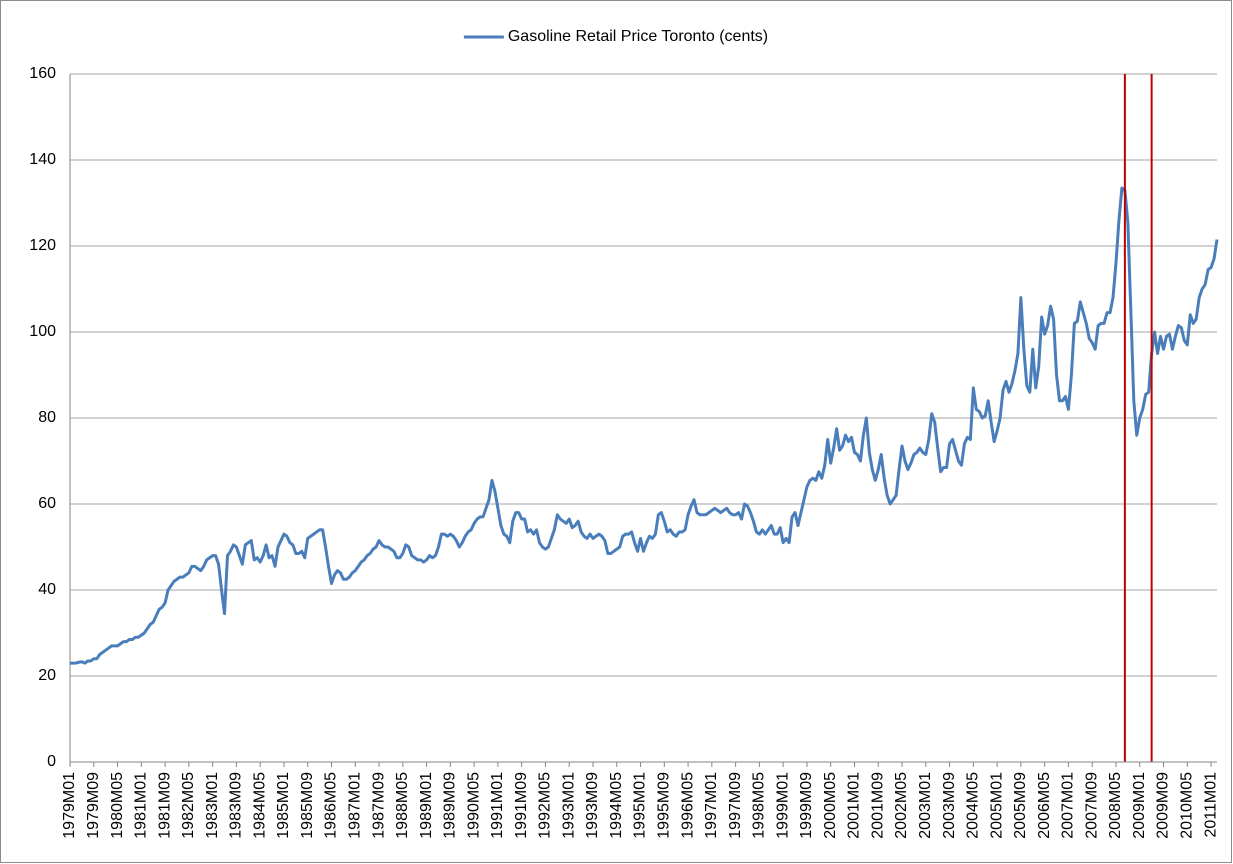 The width and height of the screenshot is (1233, 864). Describe the element at coordinates (378, 805) in the screenshot. I see `x-tick-label: 1987M09` at that location.